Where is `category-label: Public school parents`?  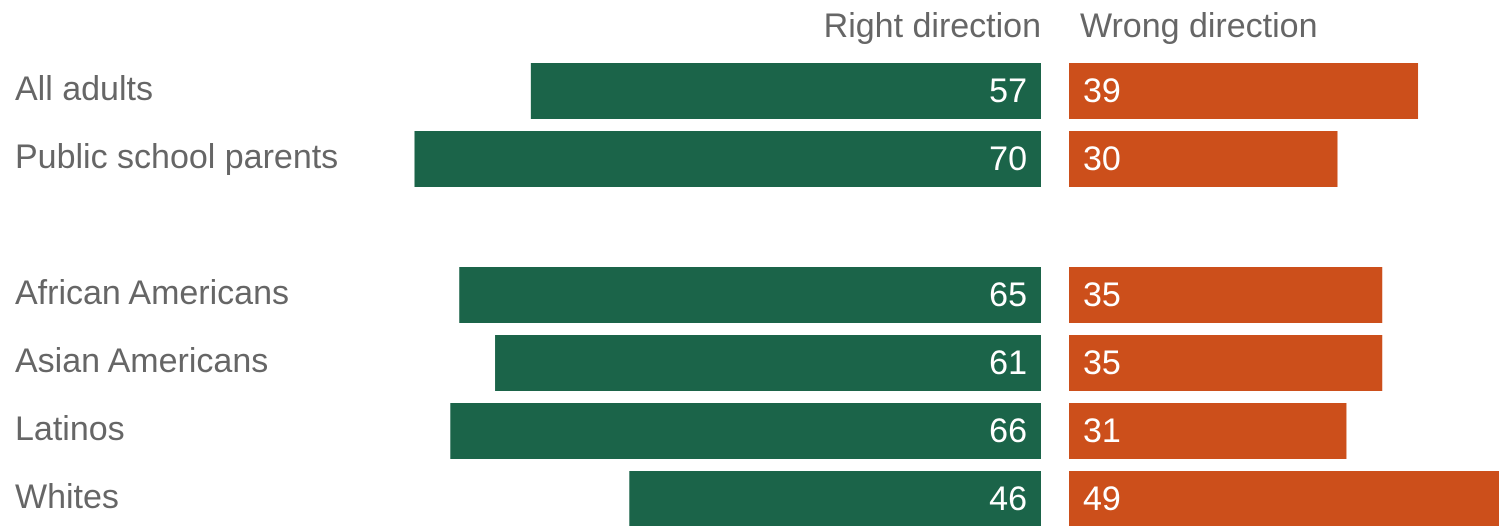
category-label: Public school parents is located at coordinates (176, 157).